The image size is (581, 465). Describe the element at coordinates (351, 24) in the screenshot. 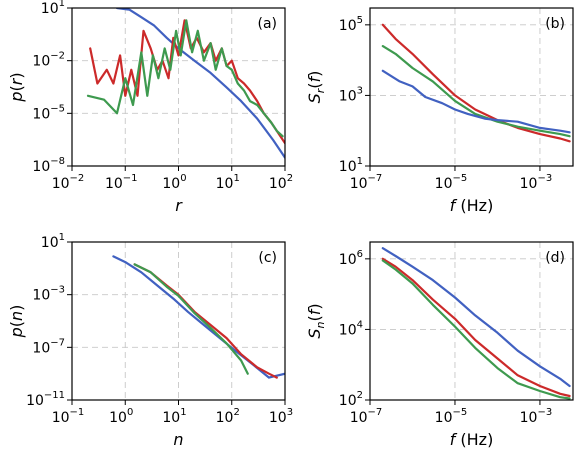

I see `y-tick-label: 10⁵` at that location.